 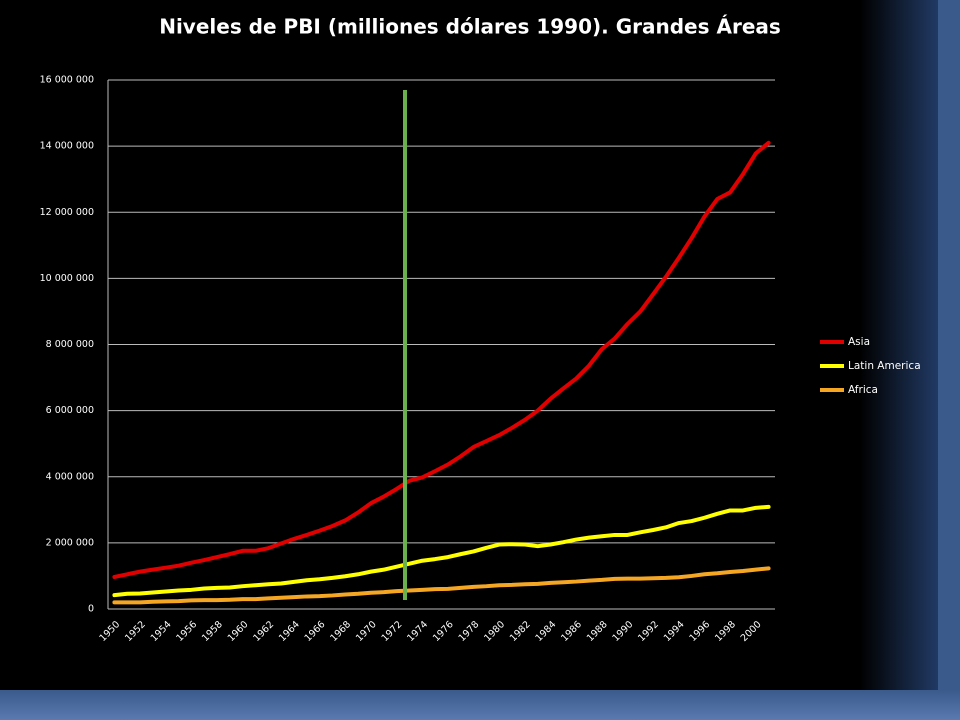 I want to click on y-tick-label: 6 000 000, so click(x=70, y=410).